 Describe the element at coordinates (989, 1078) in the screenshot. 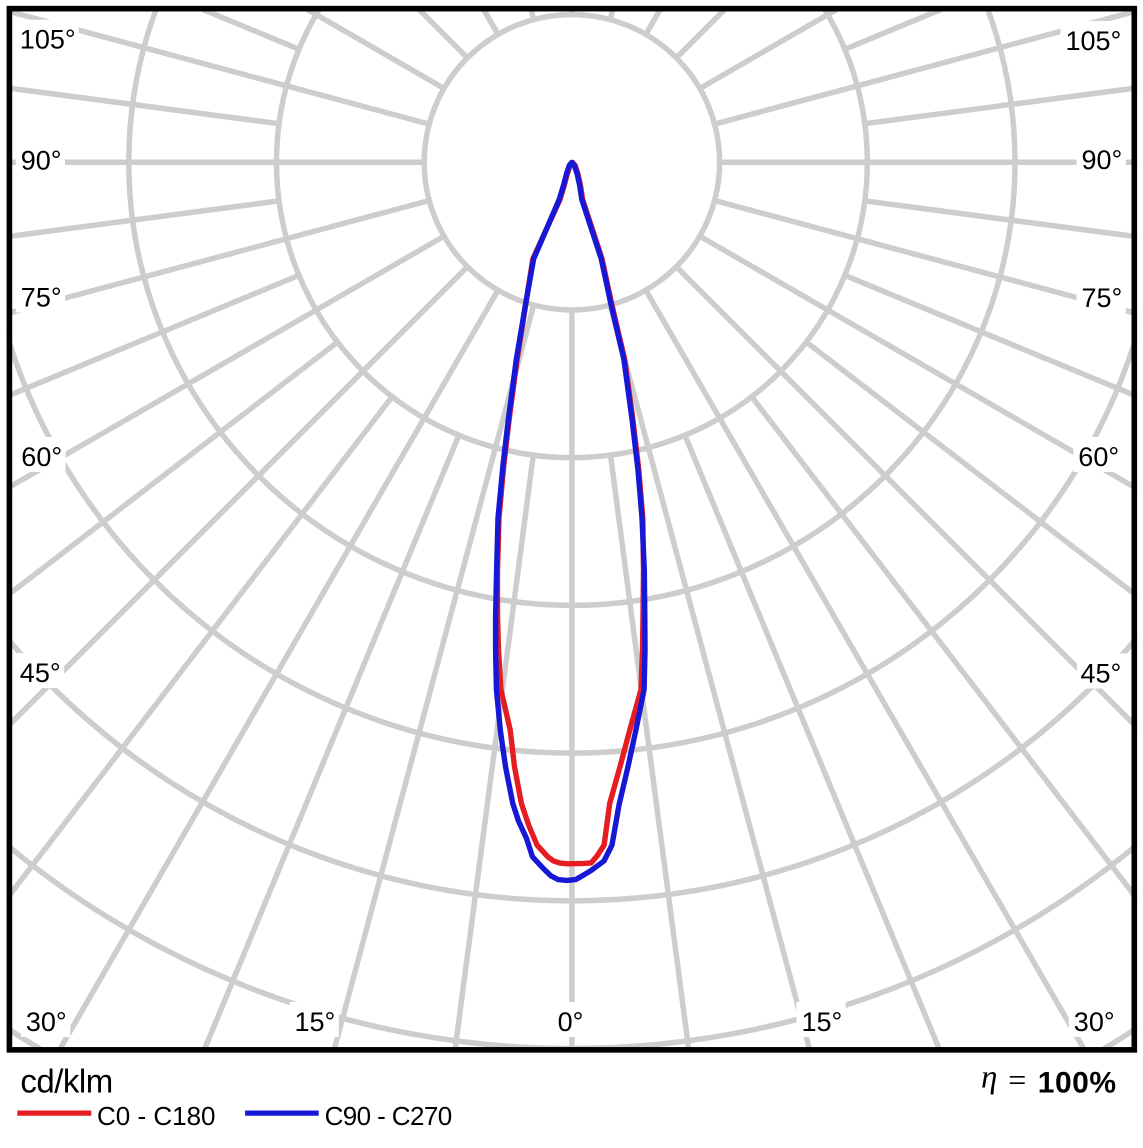

I see `svg-text: η` at that location.